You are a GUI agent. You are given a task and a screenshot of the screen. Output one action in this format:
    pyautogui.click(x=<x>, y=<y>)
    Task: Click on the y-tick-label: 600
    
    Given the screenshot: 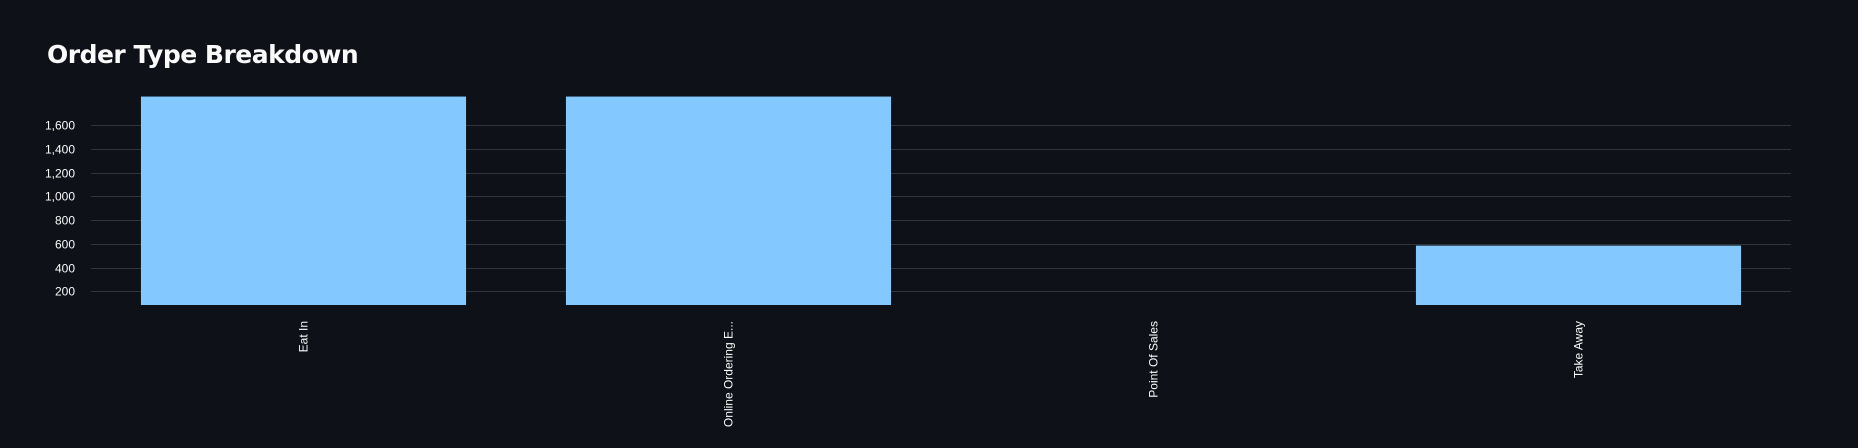 What is the action you would take?
    pyautogui.click(x=65, y=245)
    